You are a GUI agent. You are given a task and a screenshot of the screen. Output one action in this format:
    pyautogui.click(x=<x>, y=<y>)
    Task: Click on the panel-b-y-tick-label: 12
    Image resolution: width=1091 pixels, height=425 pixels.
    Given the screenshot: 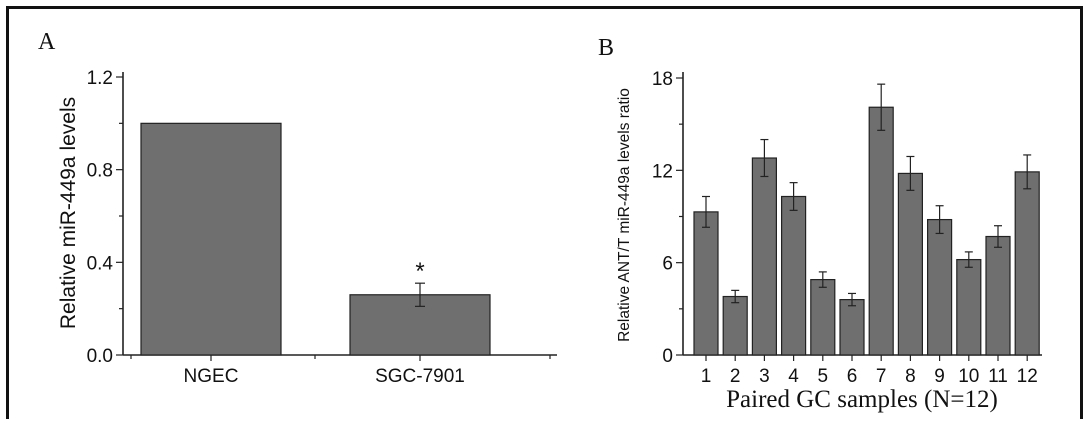 What is the action you would take?
    pyautogui.click(x=662, y=171)
    